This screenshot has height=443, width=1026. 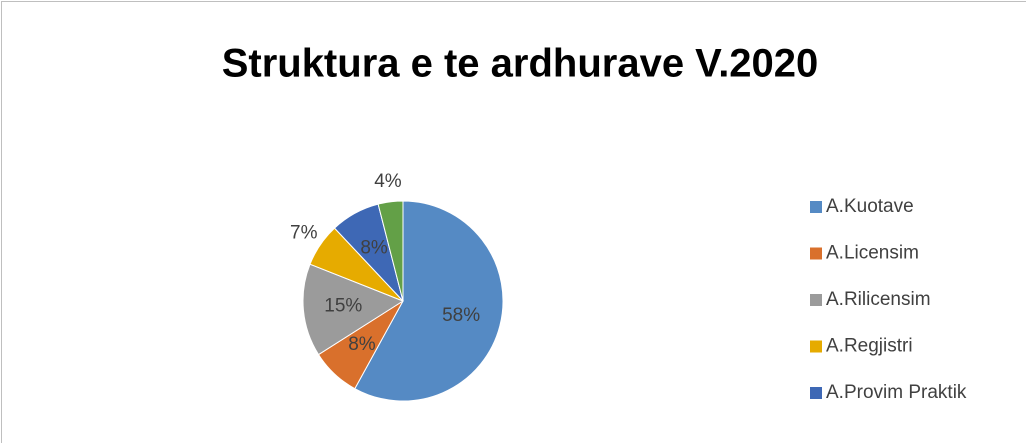 I want to click on data-label: 7%, so click(x=304, y=233).